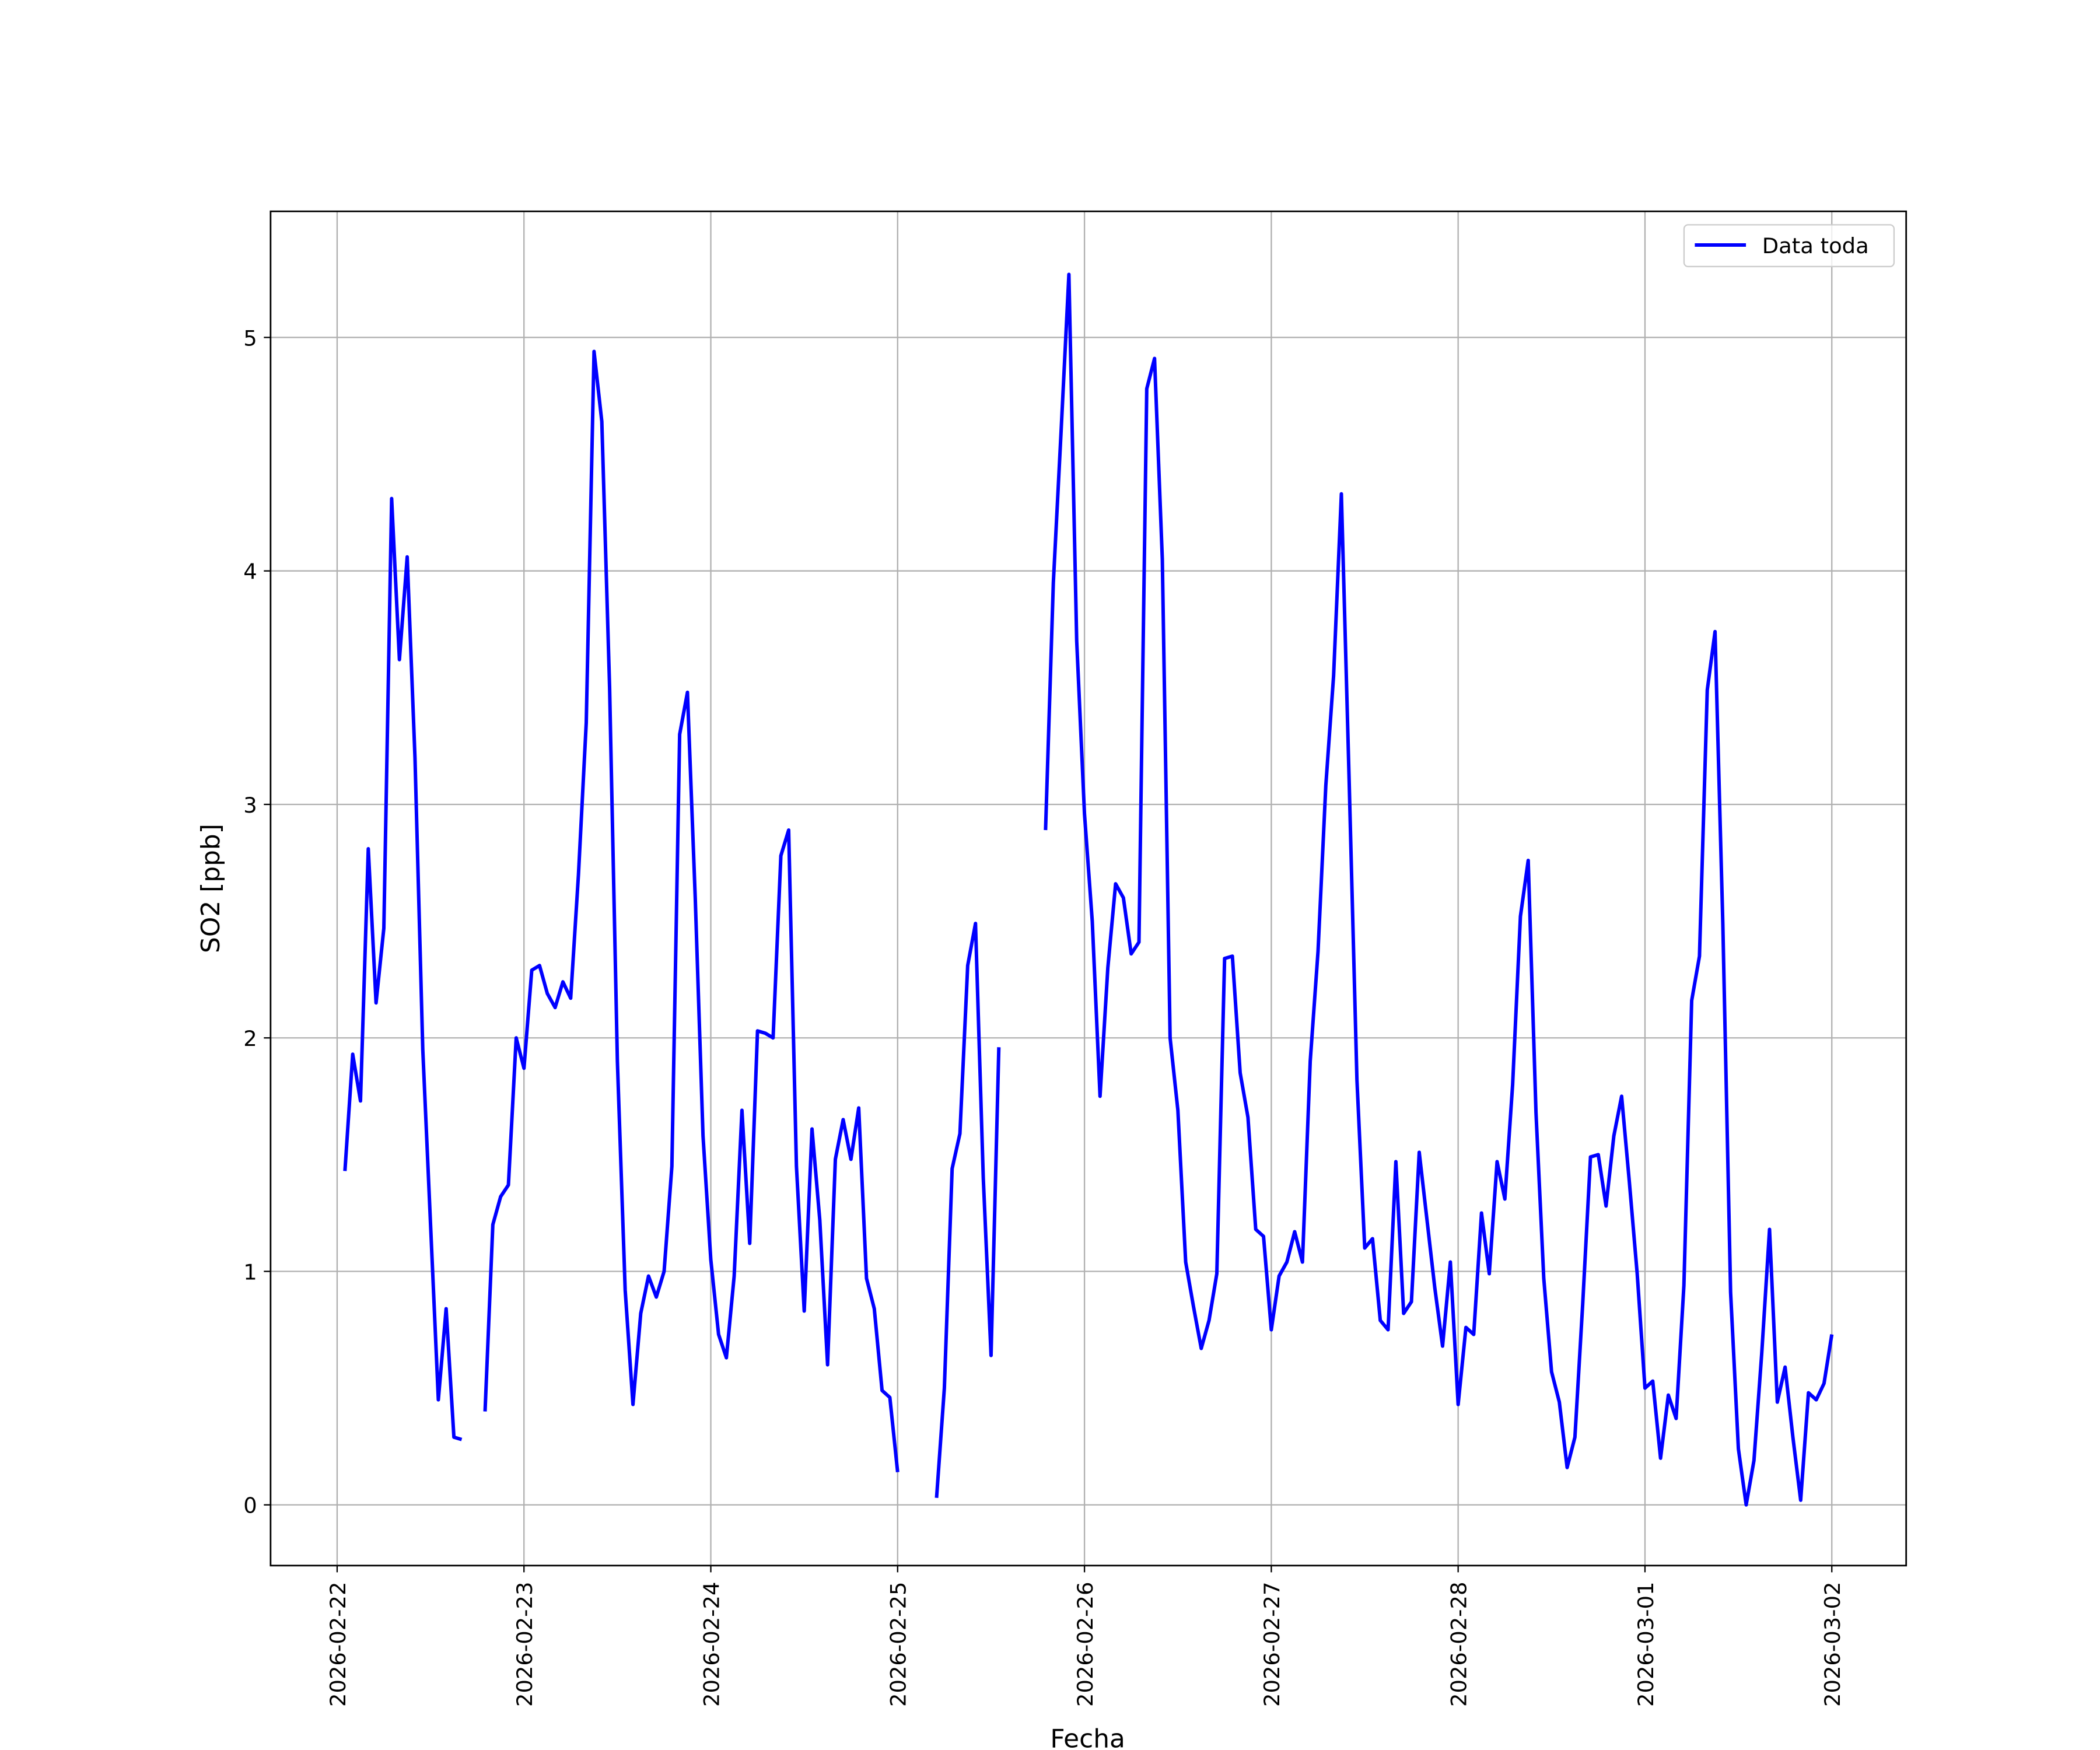 The image size is (2100, 1750). I want to click on legend-box, so click(1789, 246).